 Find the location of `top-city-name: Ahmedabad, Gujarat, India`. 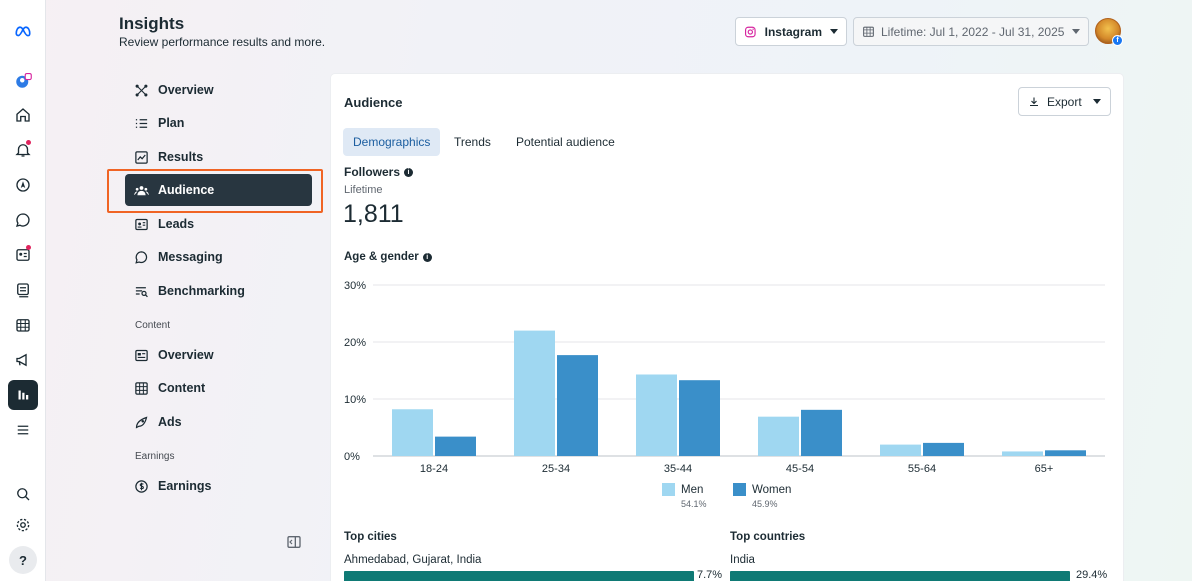

top-city-name: Ahmedabad, Gujarat, India is located at coordinates (413, 560).